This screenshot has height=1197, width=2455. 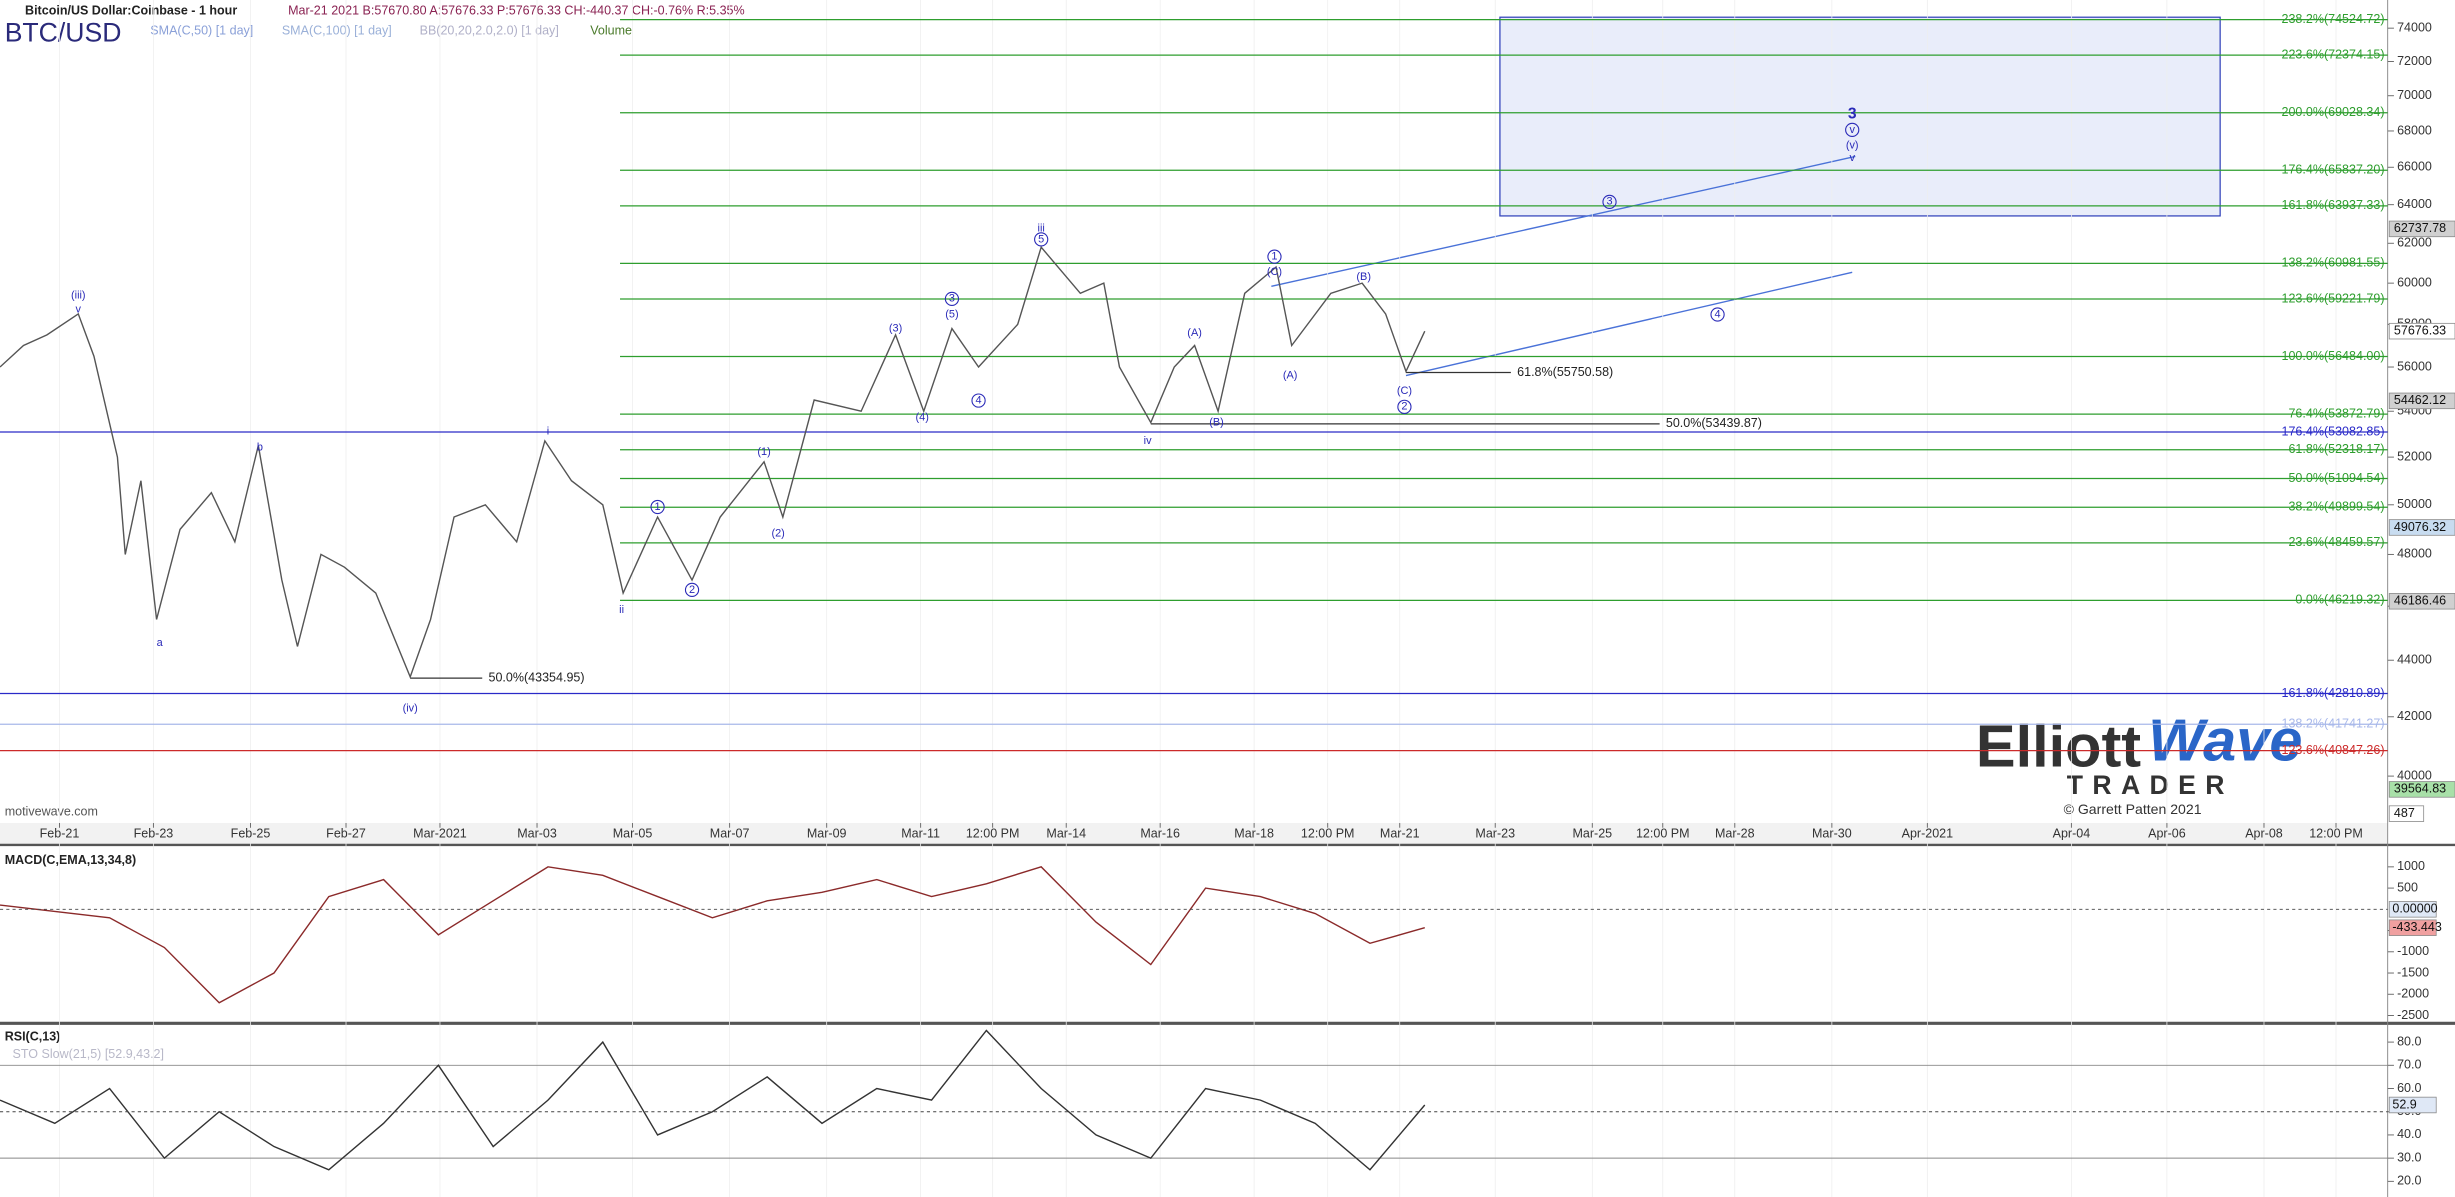 I want to click on x-tick-label: Mar-05, so click(x=633, y=833).